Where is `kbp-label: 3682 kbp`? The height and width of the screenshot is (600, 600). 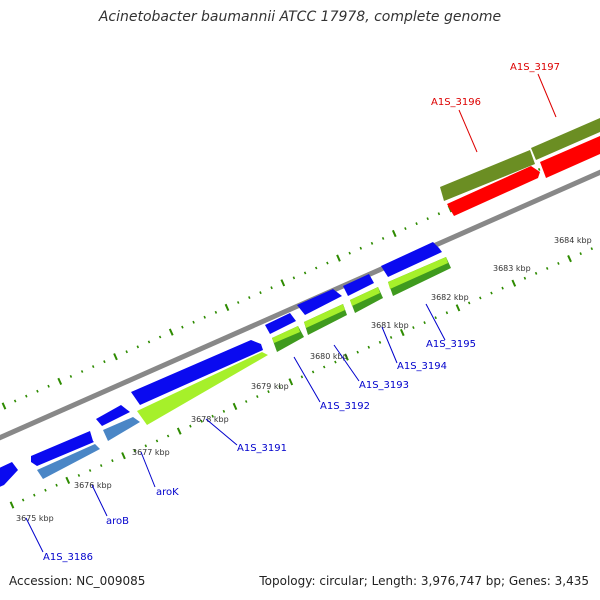 kbp-label: 3682 kbp is located at coordinates (450, 297).